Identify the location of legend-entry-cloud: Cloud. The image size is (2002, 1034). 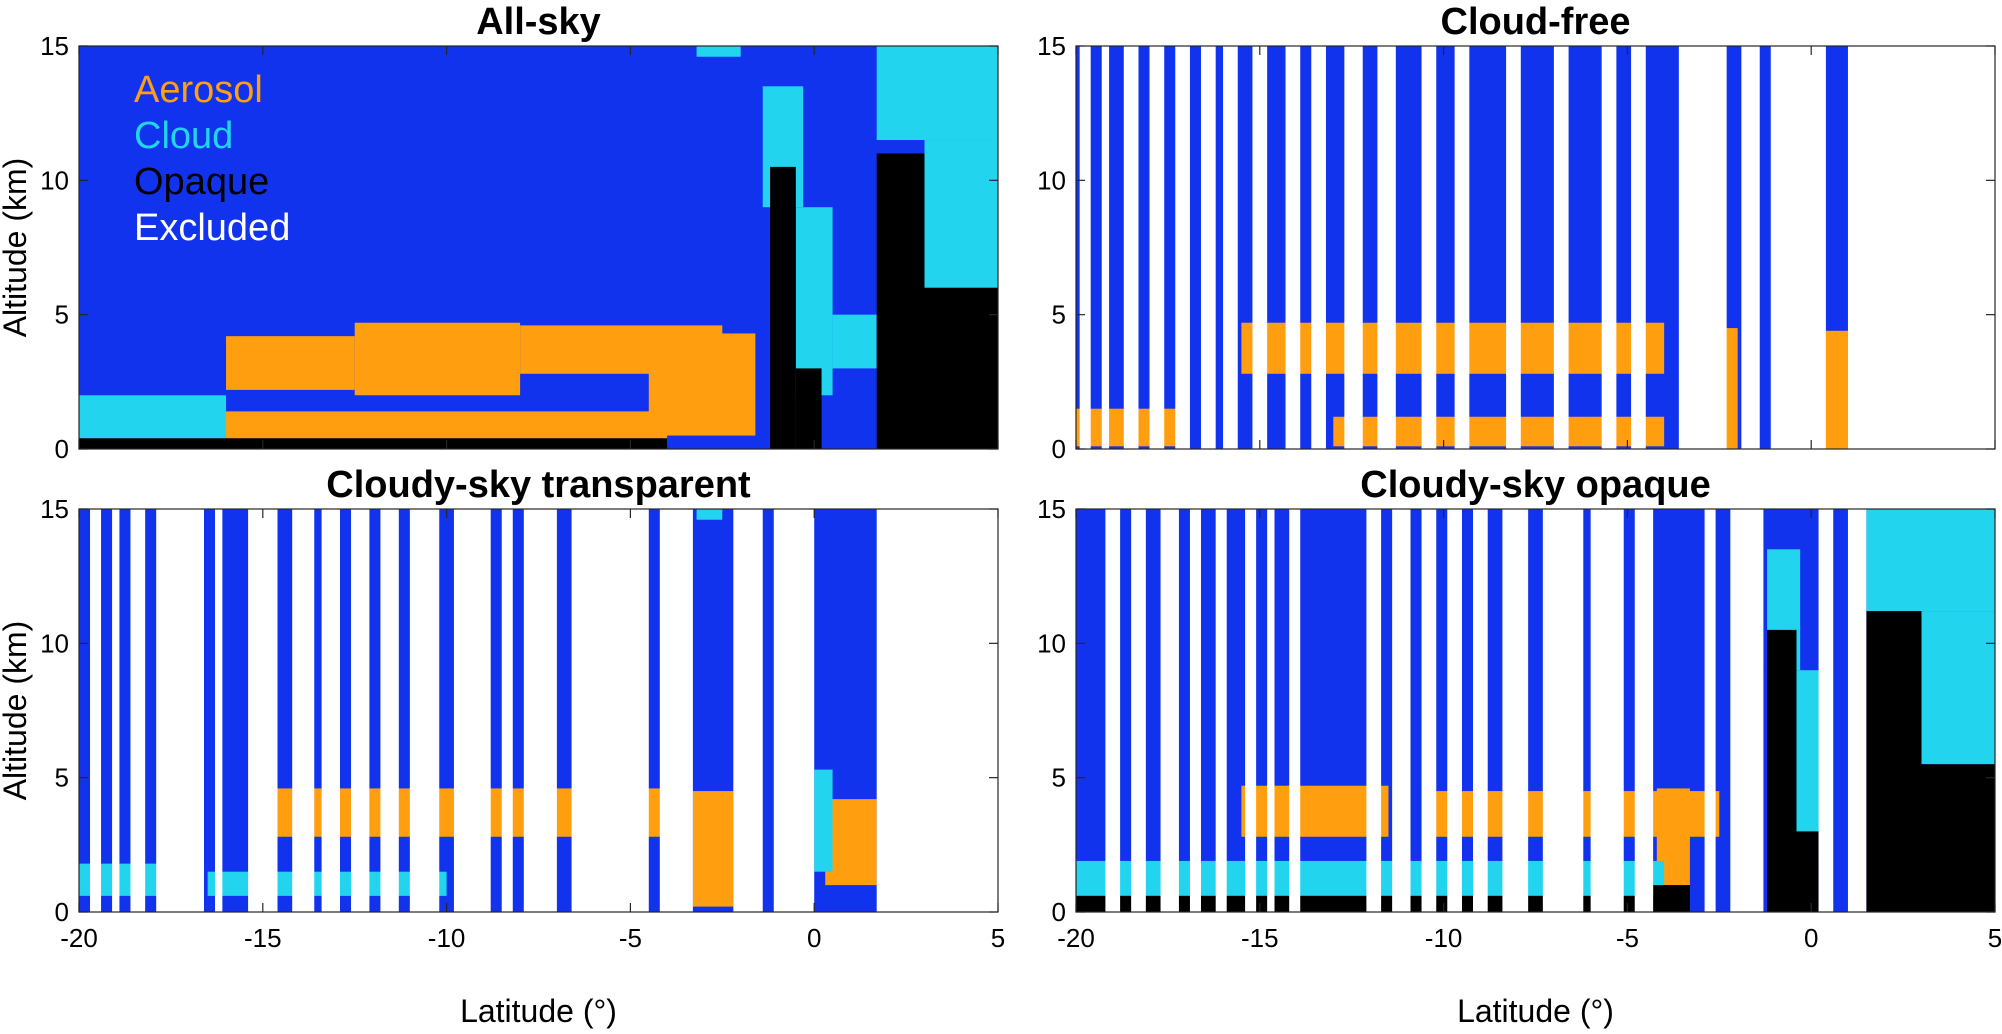
(183, 136).